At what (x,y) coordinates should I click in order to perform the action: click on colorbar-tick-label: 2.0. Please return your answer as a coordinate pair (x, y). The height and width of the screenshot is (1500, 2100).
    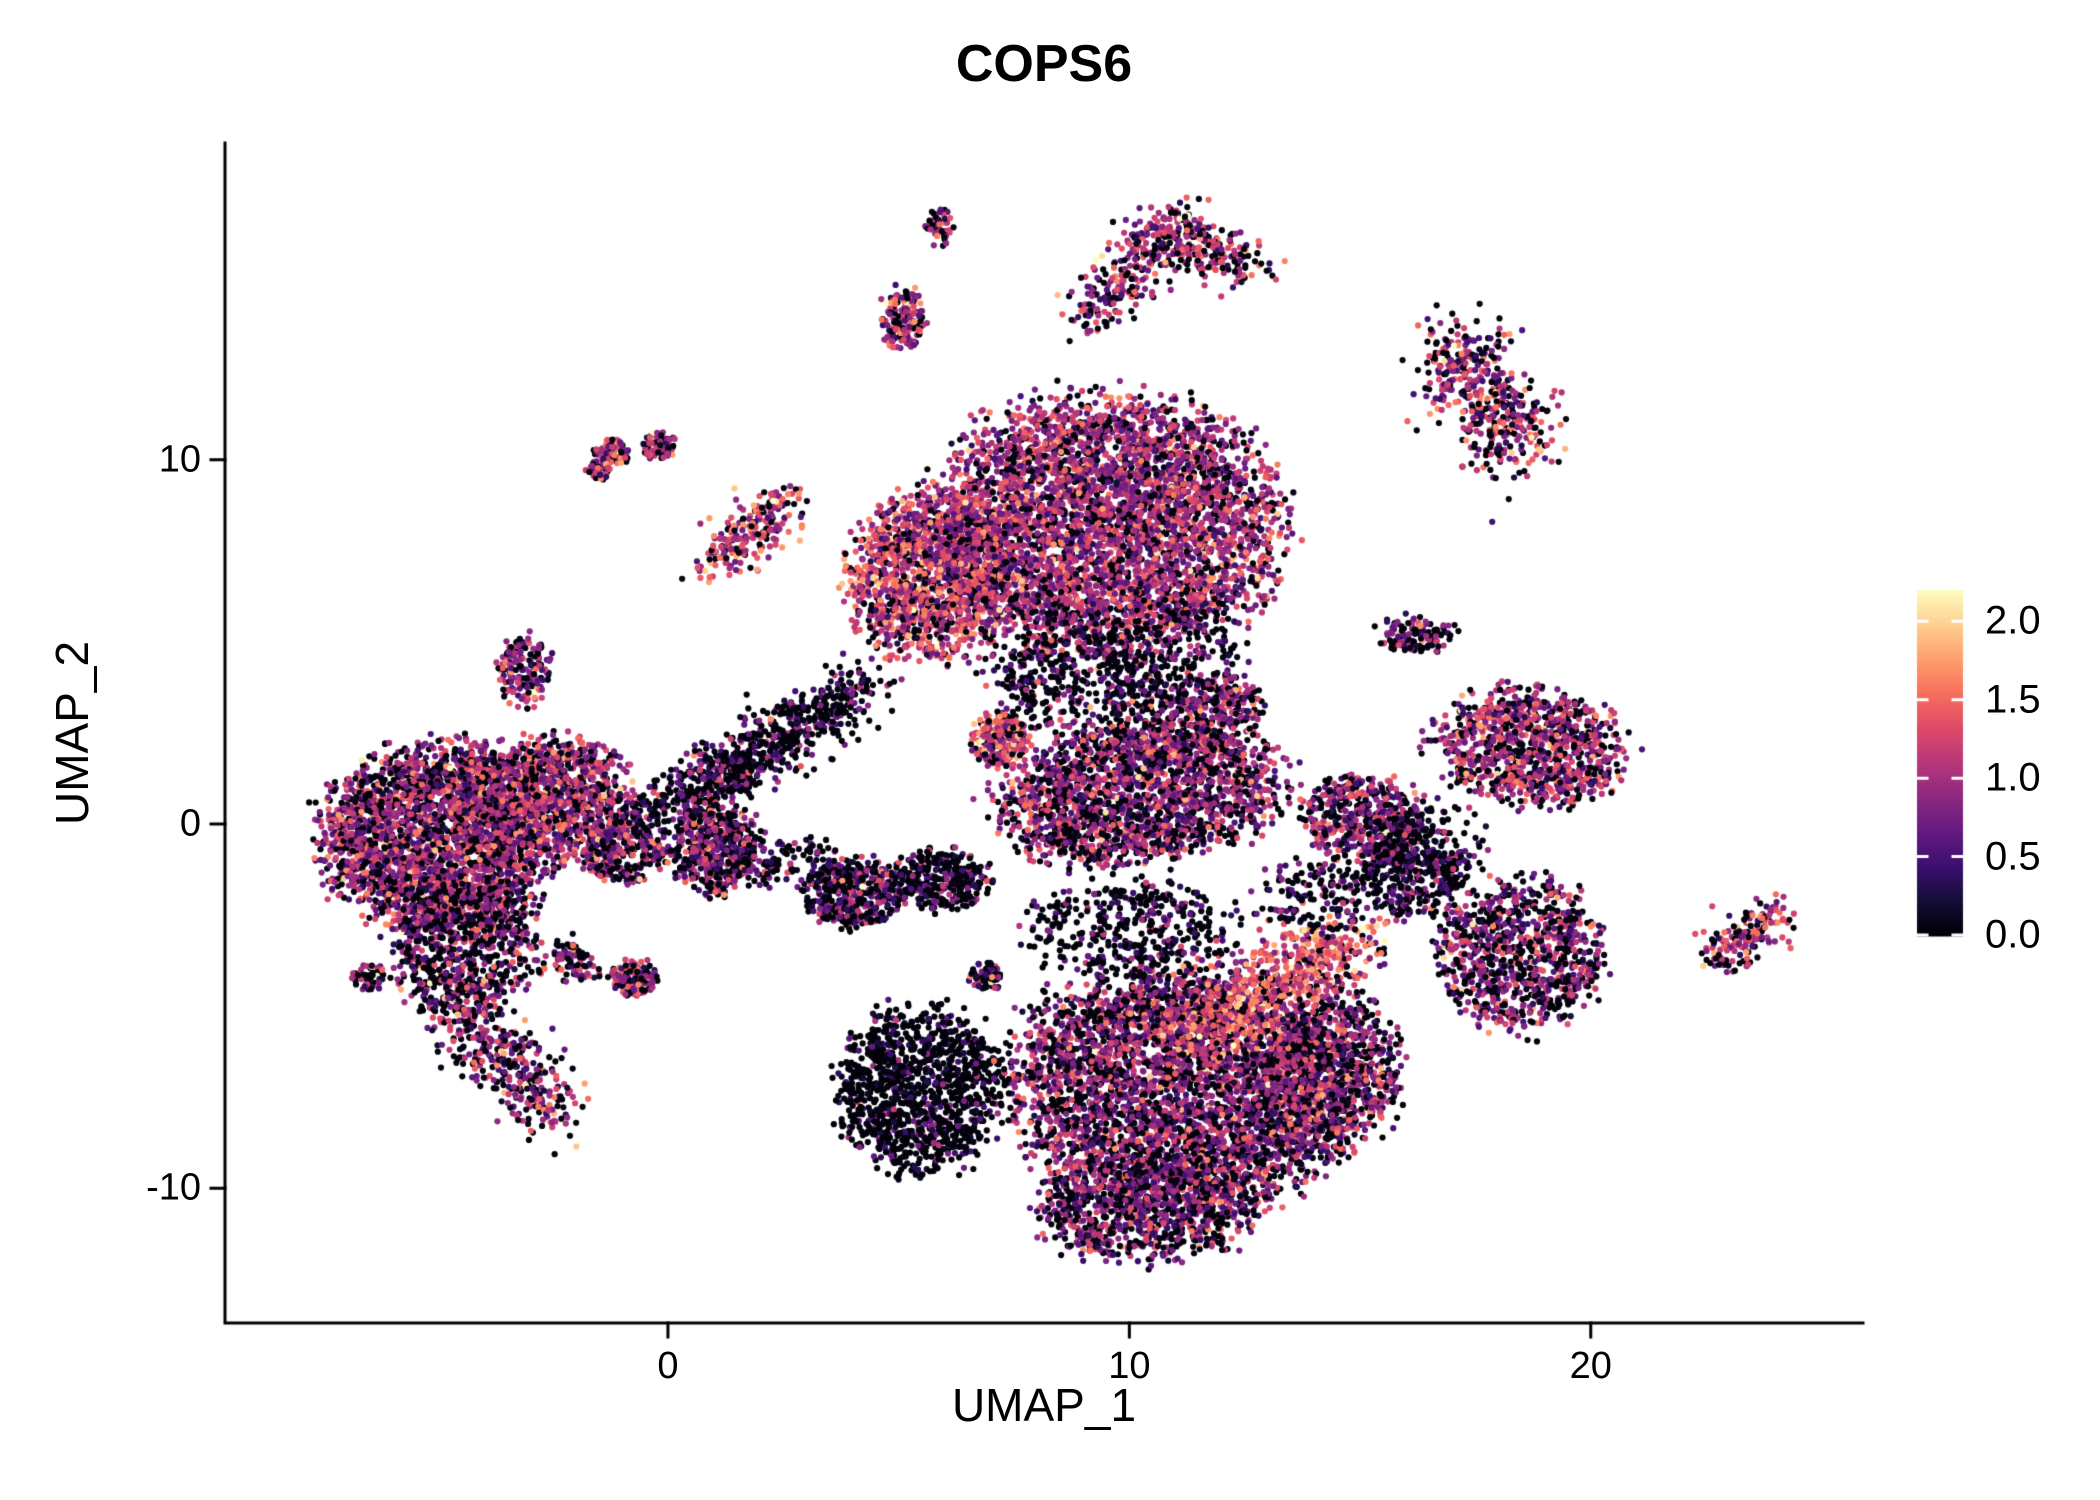
    Looking at the image, I should click on (2013, 620).